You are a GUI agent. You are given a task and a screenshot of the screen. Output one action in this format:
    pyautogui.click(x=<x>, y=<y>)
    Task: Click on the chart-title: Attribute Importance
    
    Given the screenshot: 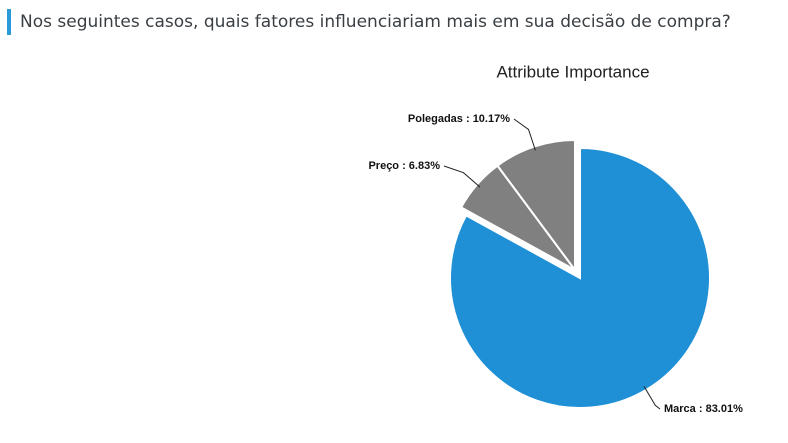 What is the action you would take?
    pyautogui.click(x=572, y=71)
    